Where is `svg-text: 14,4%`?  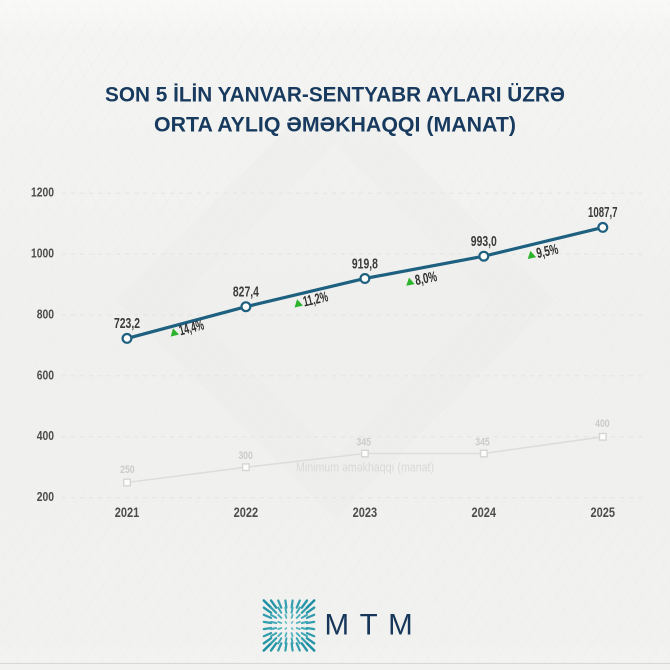
svg-text: 14,4% is located at coordinates (191, 328).